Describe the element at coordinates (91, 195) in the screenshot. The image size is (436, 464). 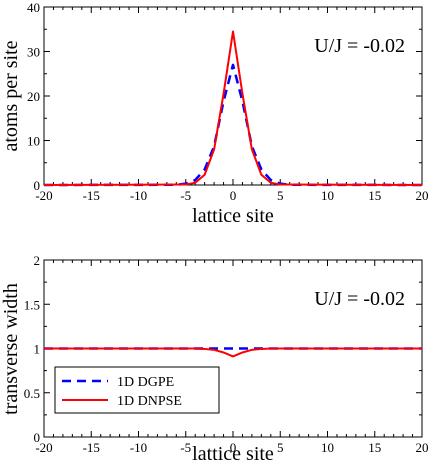
I see `top-xtick-label: -15` at that location.